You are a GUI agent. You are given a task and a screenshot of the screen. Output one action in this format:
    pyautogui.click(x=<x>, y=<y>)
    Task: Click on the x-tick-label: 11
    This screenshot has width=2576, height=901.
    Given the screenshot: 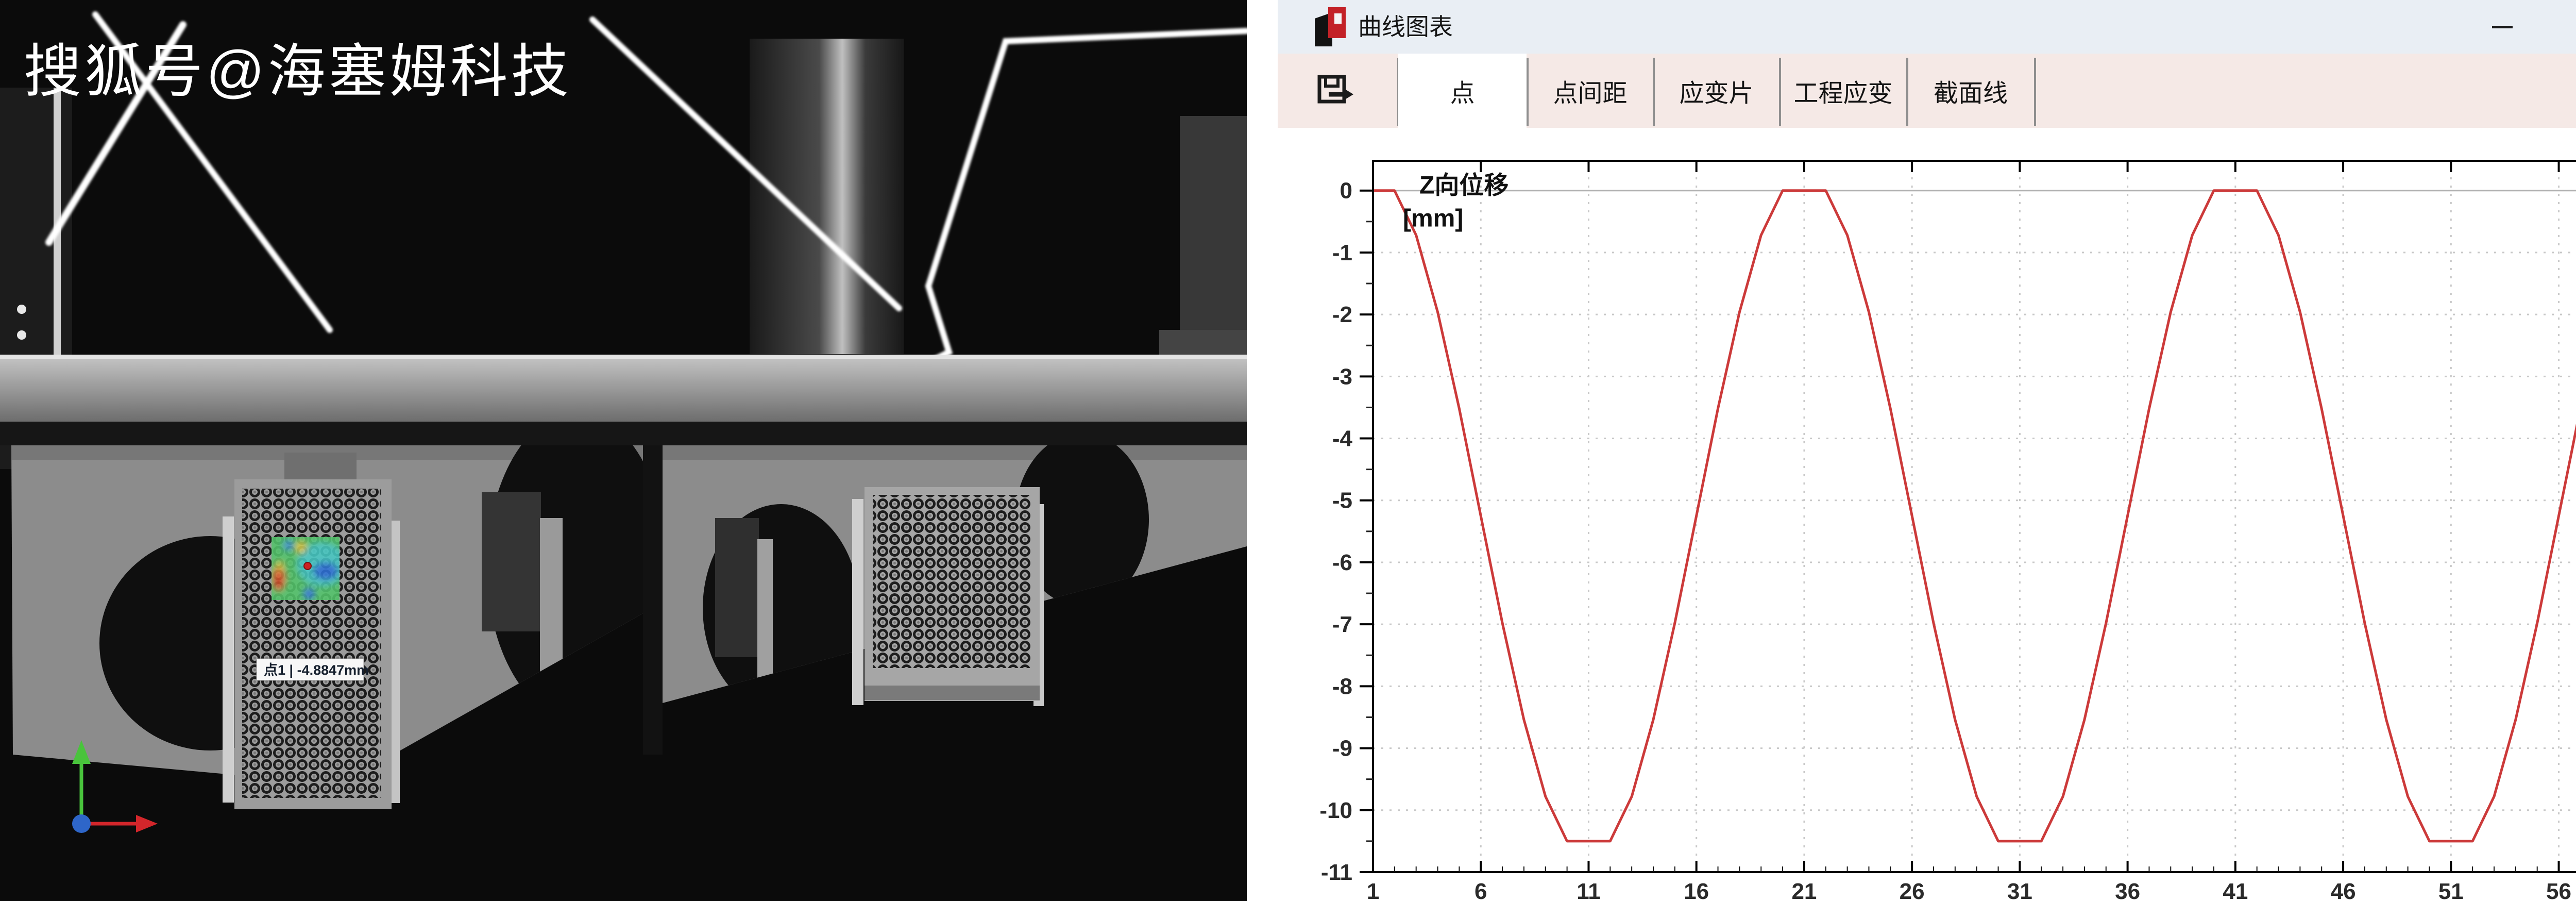 What is the action you would take?
    pyautogui.click(x=1589, y=890)
    